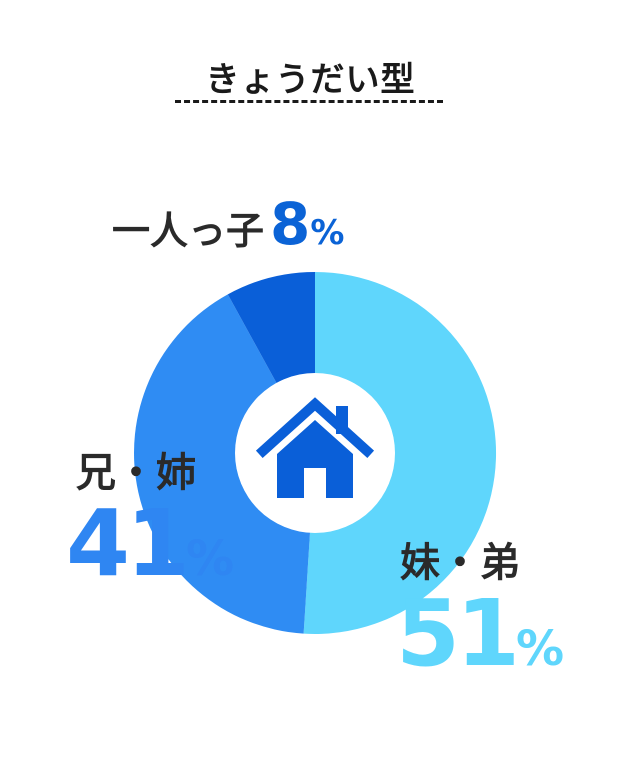 Image resolution: width=621 pixels, height=768 pixels. Describe the element at coordinates (290, 224) in the screenshot. I see `only-child-value: 8` at that location.